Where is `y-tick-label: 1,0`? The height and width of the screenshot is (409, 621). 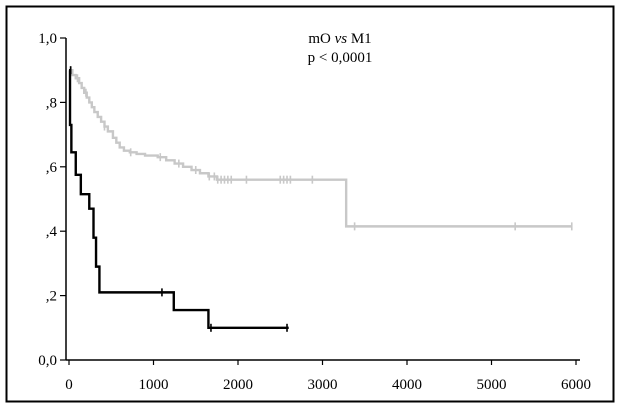 y-tick-label: 1,0 is located at coordinates (47, 39).